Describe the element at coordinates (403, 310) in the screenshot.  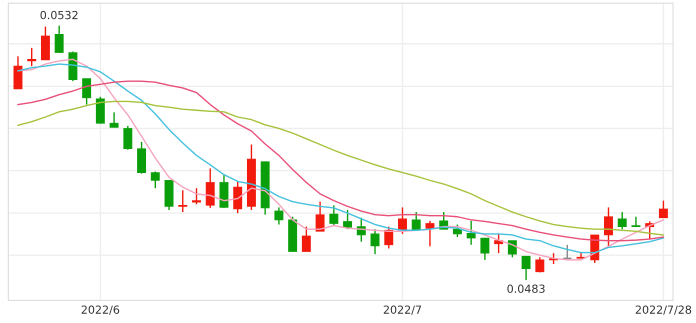
I see `x-tick-label: 2022/7` at that location.